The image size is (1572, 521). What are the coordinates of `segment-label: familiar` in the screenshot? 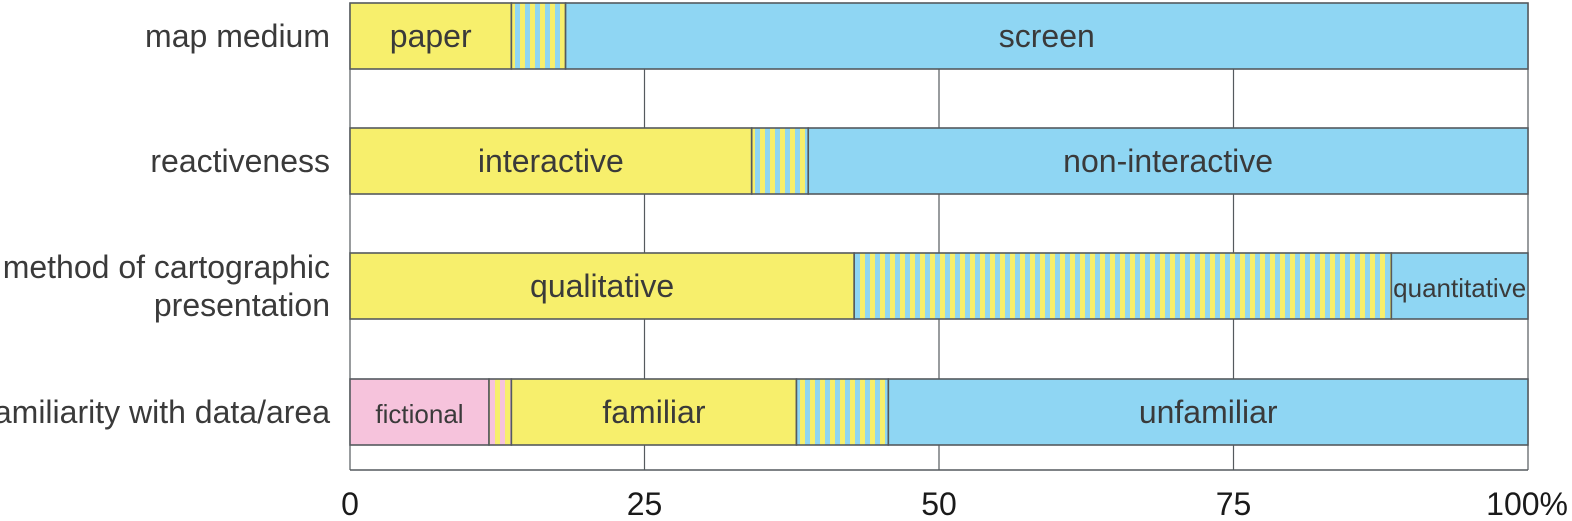 It's located at (653, 412).